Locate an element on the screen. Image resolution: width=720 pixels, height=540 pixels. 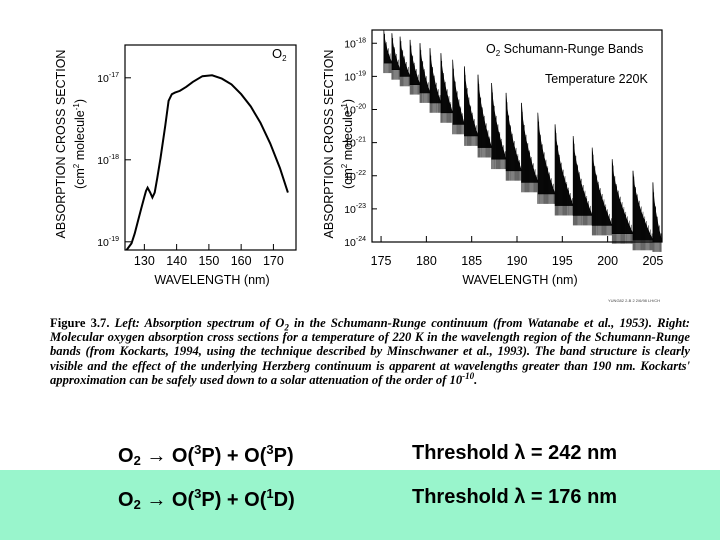
right-y-tick-label: 10-21 is located at coordinates (355, 143).